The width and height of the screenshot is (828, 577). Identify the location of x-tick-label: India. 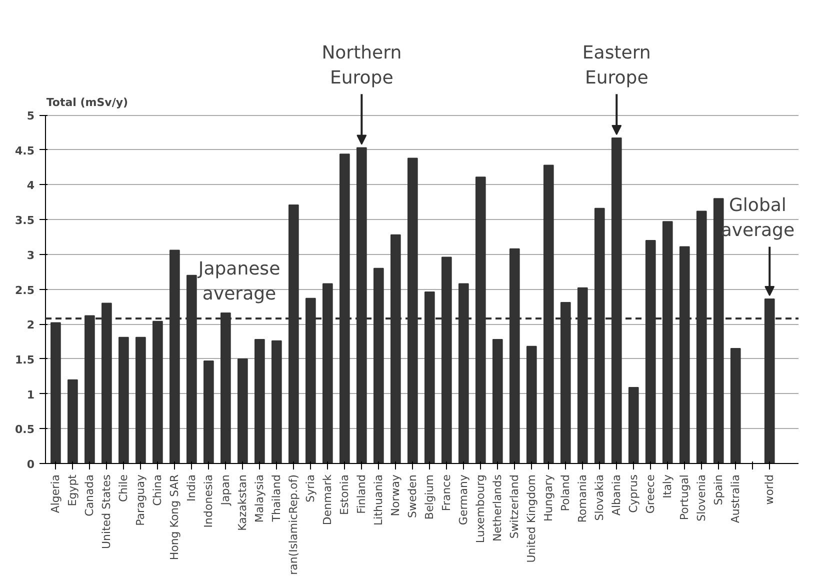
(191, 488).